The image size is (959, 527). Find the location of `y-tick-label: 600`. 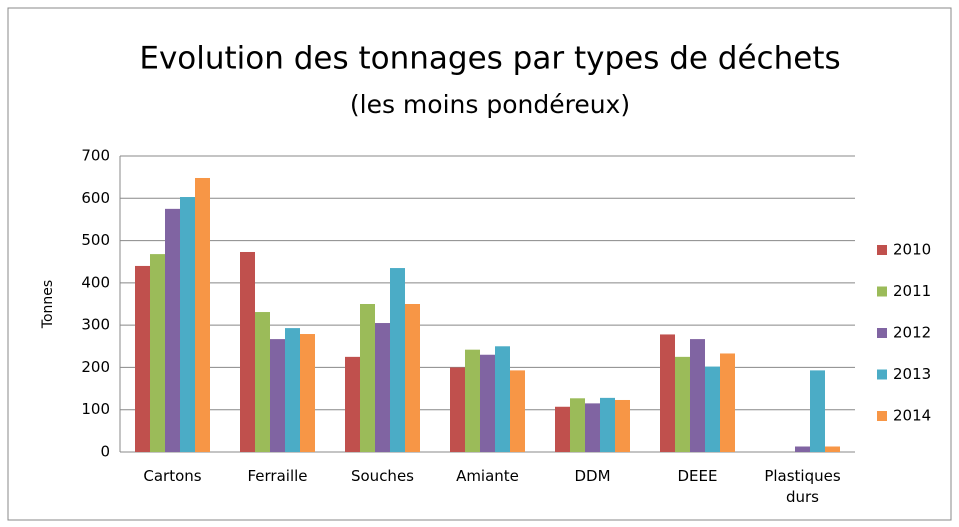

y-tick-label: 600 is located at coordinates (95, 198).